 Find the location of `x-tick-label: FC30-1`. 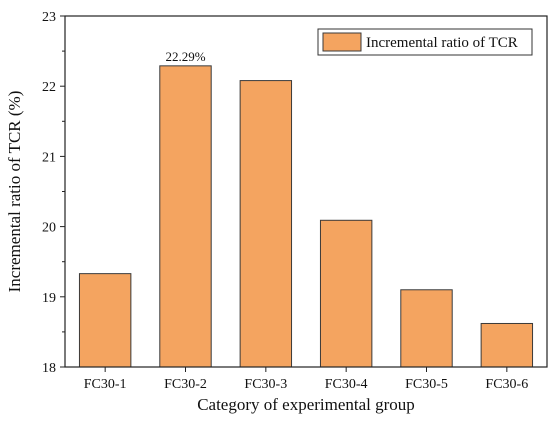

x-tick-label: FC30-1 is located at coordinates (105, 384).